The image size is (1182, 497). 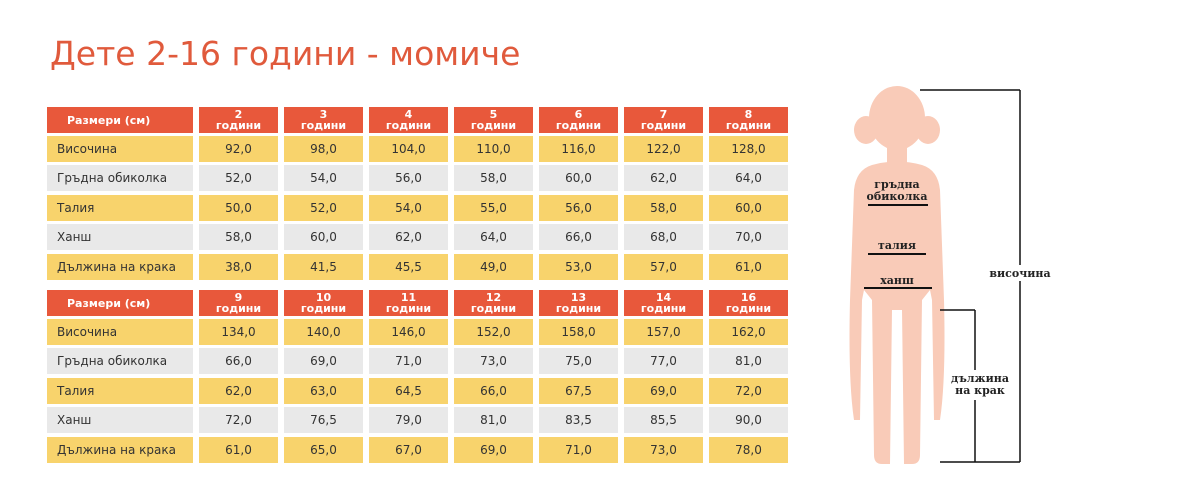 I want to click on header-age: 13, so click(x=578, y=297).